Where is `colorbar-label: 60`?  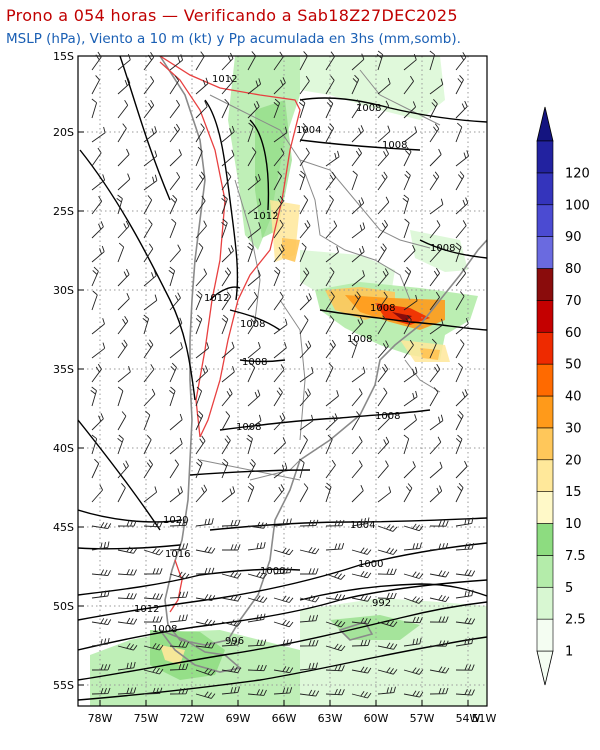 colorbar-label: 60 is located at coordinates (573, 333).